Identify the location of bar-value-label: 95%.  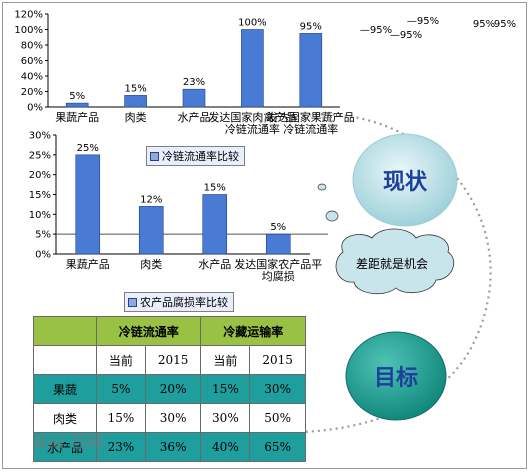
(311, 26).